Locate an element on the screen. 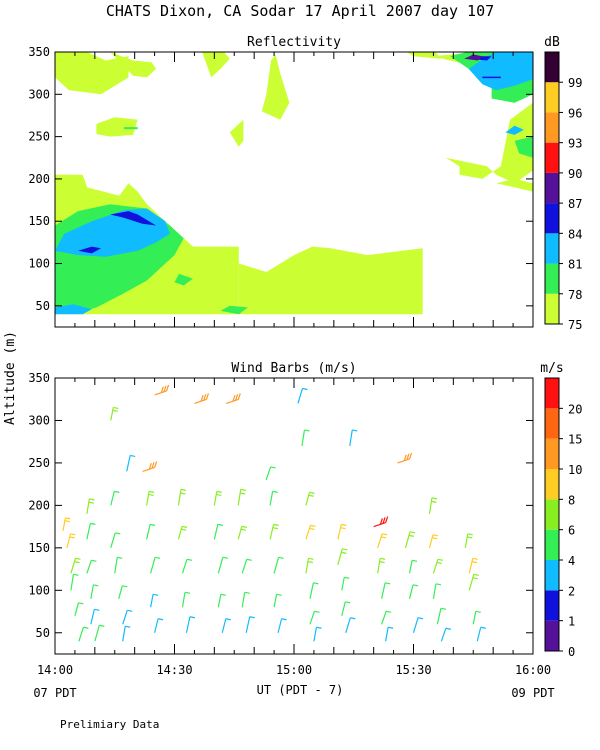 Image resolution: width=600 pixels, height=750 pixels. colorbar-label: 1 is located at coordinates (571, 622).